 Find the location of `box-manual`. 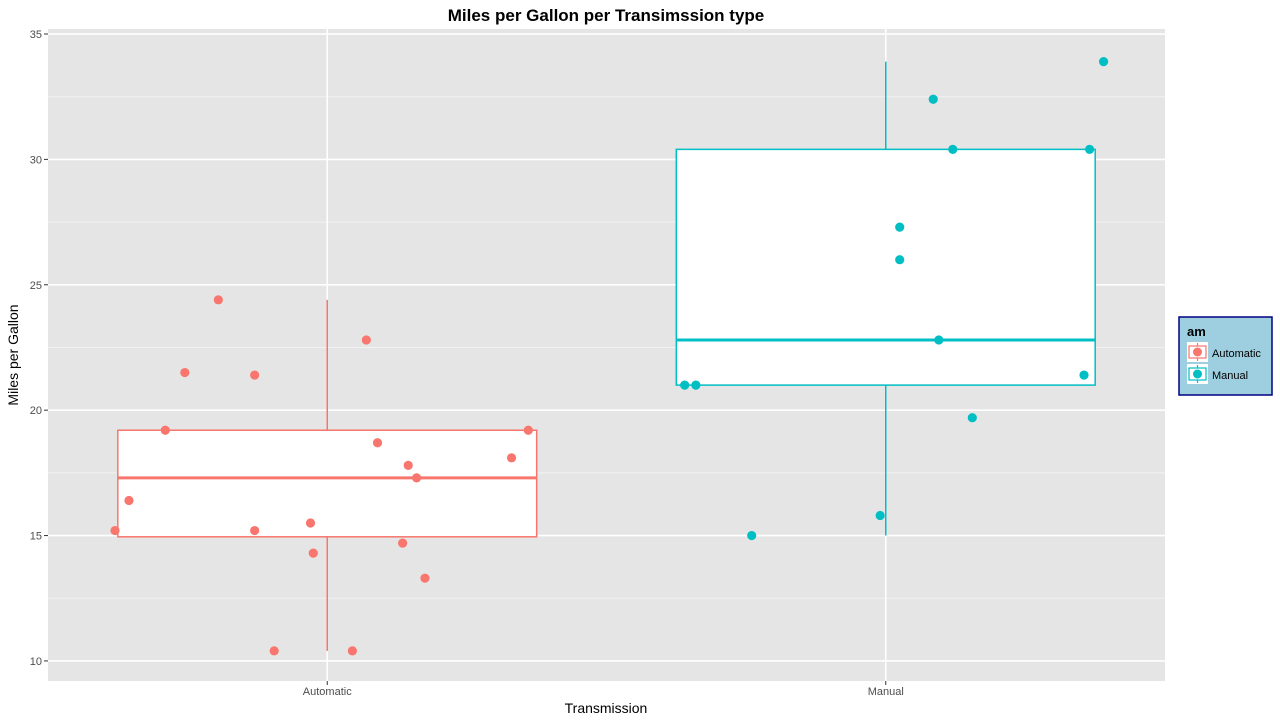

box-manual is located at coordinates (885, 267).